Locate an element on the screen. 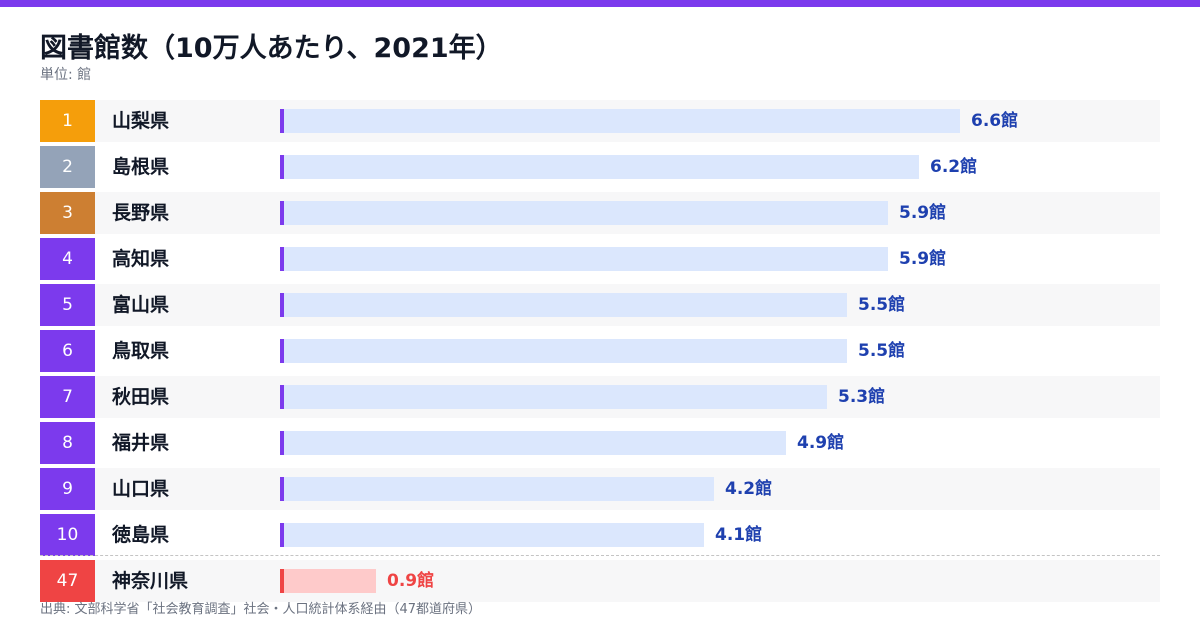 This screenshot has height=630, width=1200. rank-badge: 4 is located at coordinates (67, 259).